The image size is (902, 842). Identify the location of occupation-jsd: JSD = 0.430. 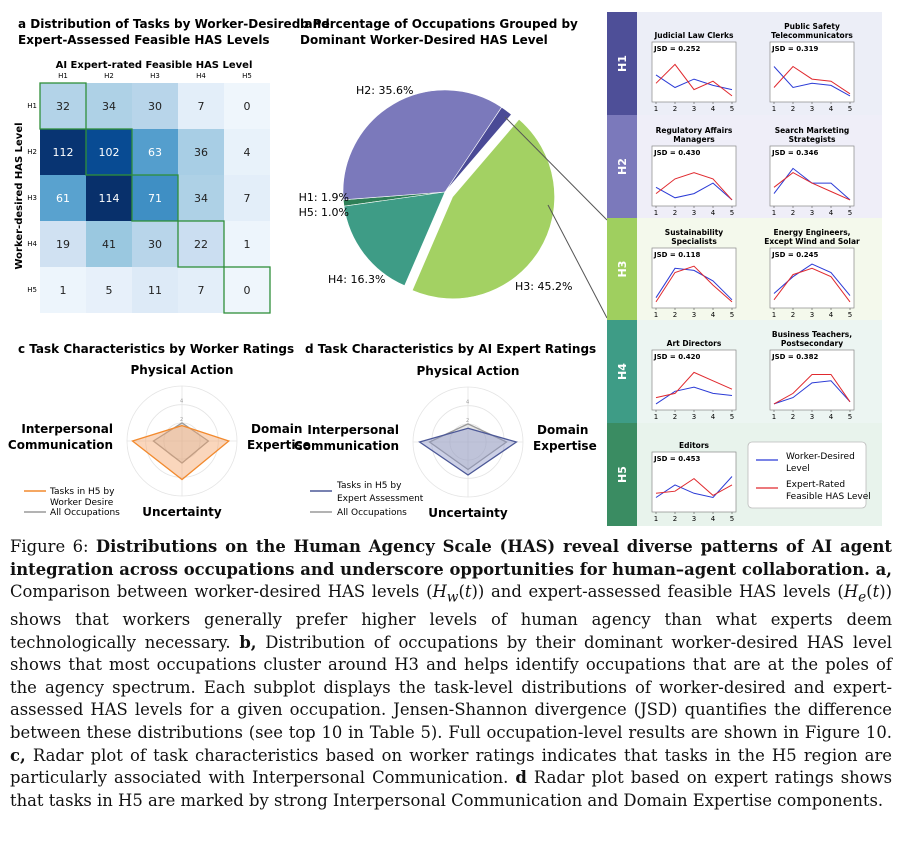
(676, 153).